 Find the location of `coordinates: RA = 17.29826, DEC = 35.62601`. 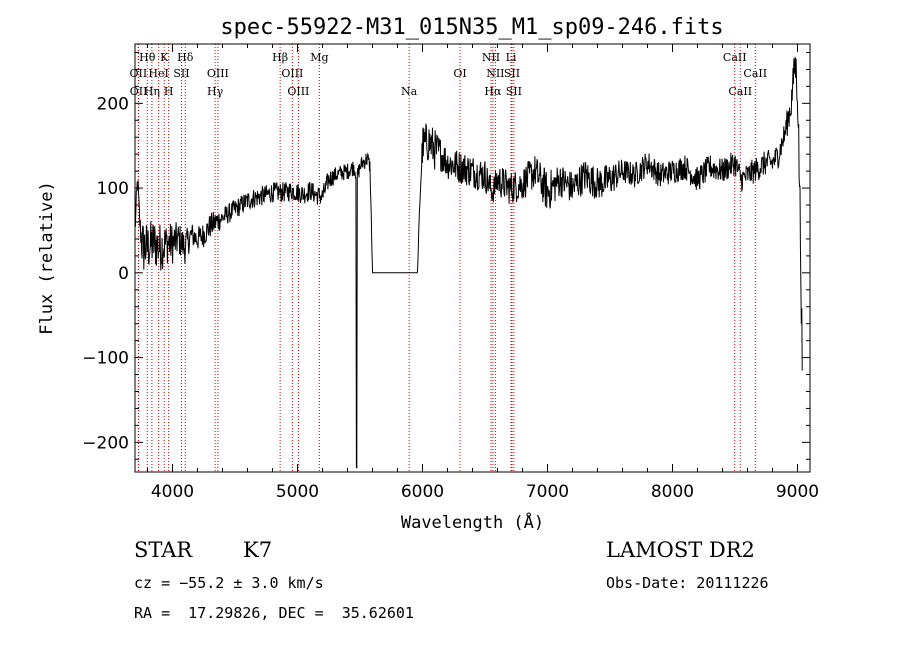

coordinates: RA = 17.29826, DEC = 35.62601 is located at coordinates (274, 613).